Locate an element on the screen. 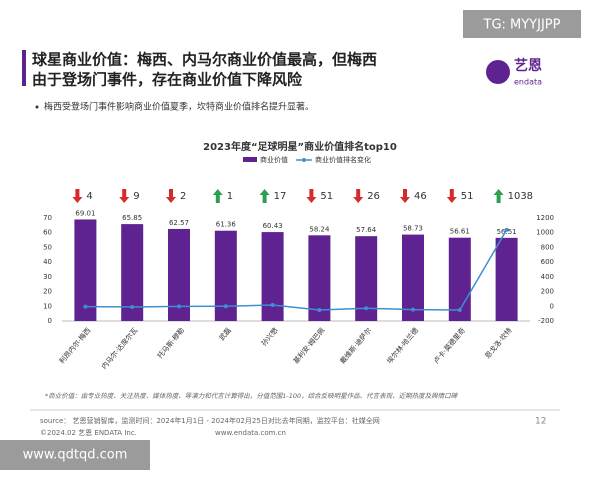 Image resolution: width=600 pixels, height=480 pixels. rank-label: 1 is located at coordinates (230, 196).